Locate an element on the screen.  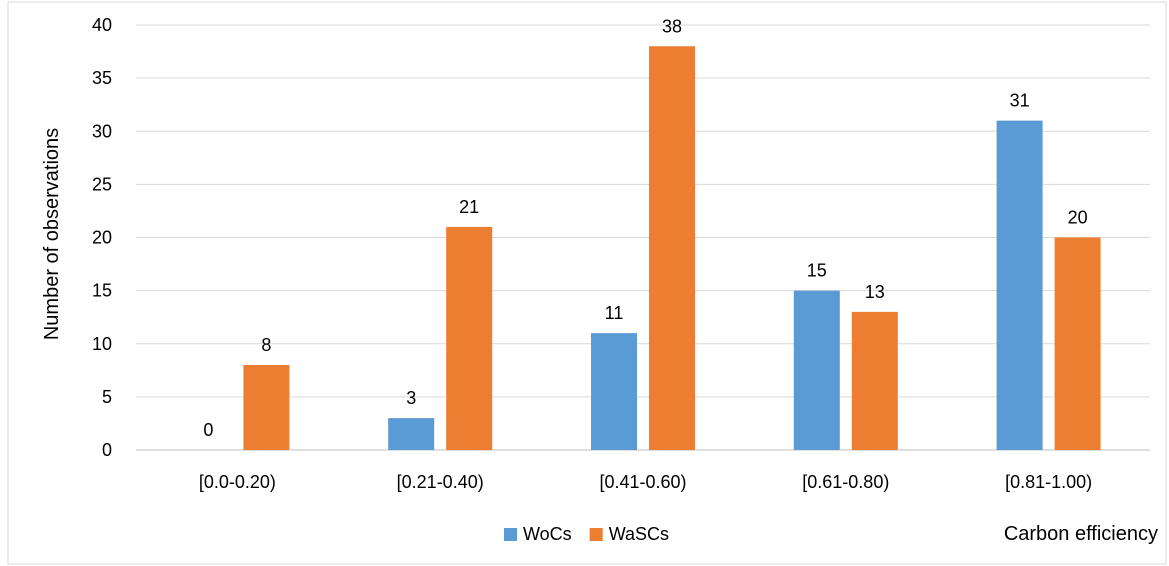
data-label: 21 is located at coordinates (469, 207).